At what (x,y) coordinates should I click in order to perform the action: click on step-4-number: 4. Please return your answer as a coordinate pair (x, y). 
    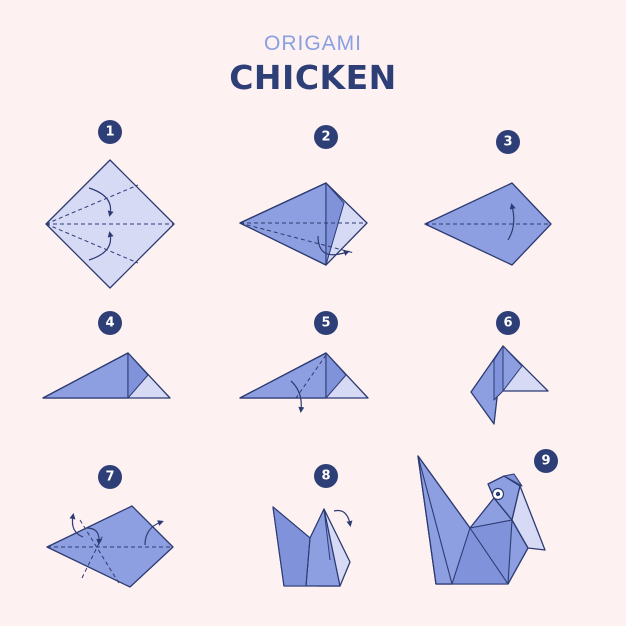
    Looking at the image, I should click on (109, 323).